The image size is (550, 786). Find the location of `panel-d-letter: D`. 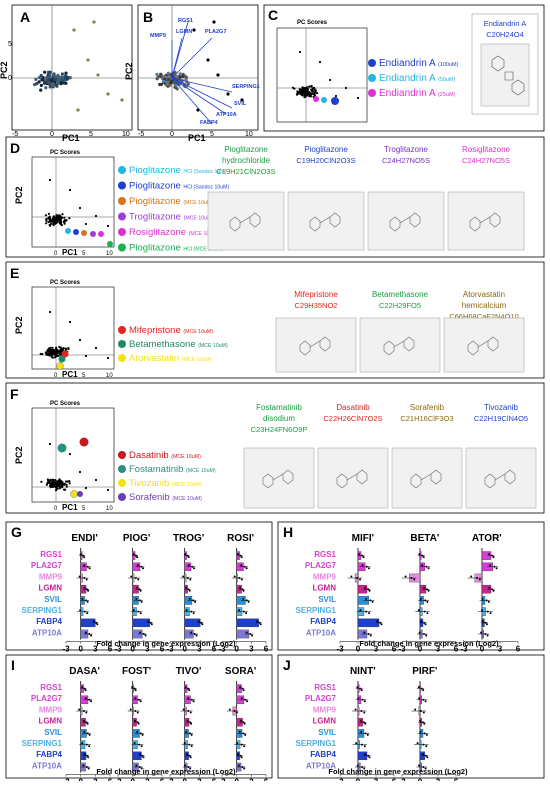

panel-d-letter: D is located at coordinates (15, 148).